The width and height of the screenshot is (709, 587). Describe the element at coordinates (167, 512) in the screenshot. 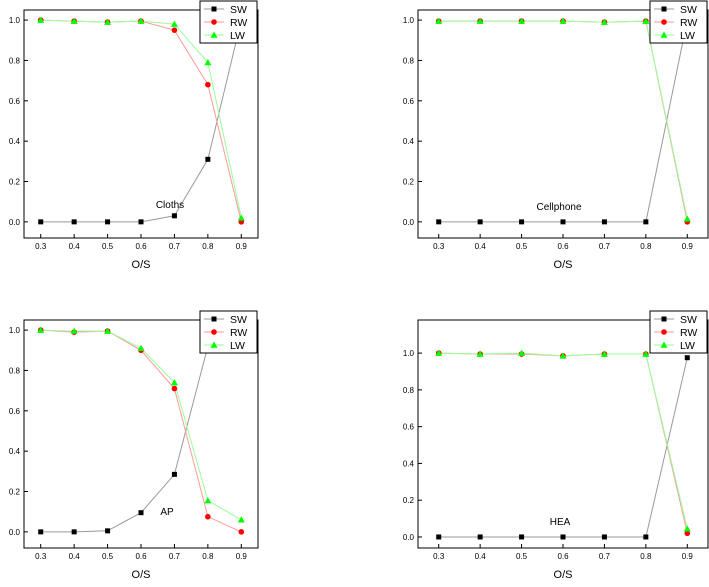

I see `panel-annotation: AP` at that location.